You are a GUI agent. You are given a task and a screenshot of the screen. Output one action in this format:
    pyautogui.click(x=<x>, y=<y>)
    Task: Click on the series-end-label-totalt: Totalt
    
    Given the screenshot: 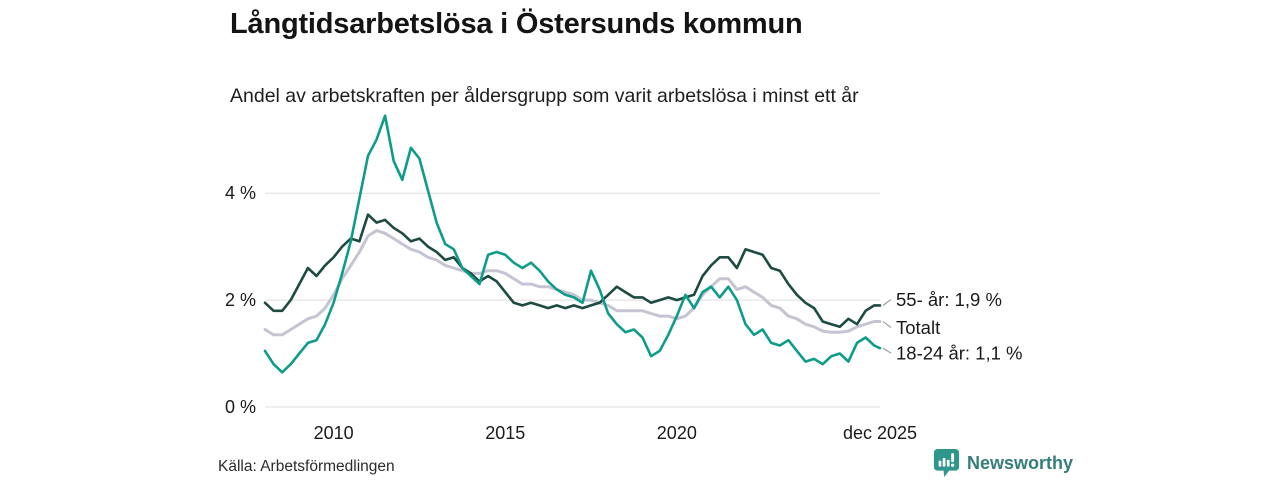 What is the action you would take?
    pyautogui.click(x=918, y=327)
    